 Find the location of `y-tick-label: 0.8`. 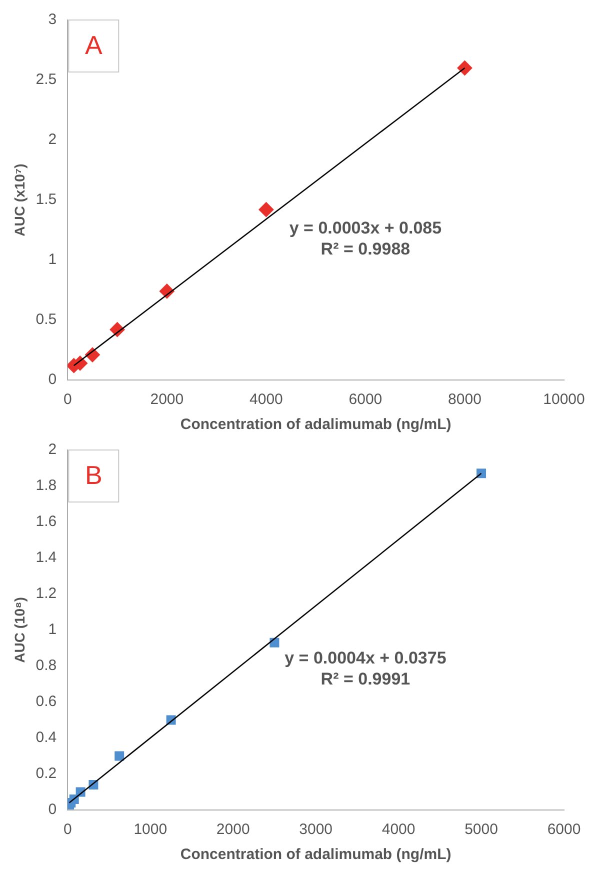

y-tick-label: 0.8 is located at coordinates (46, 665).